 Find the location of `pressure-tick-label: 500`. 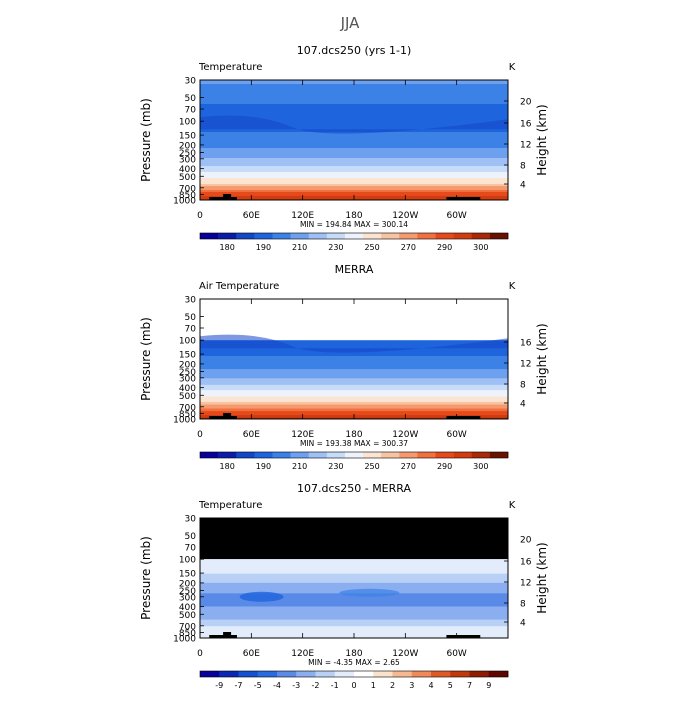

pressure-tick-label: 500 is located at coordinates (187, 397).